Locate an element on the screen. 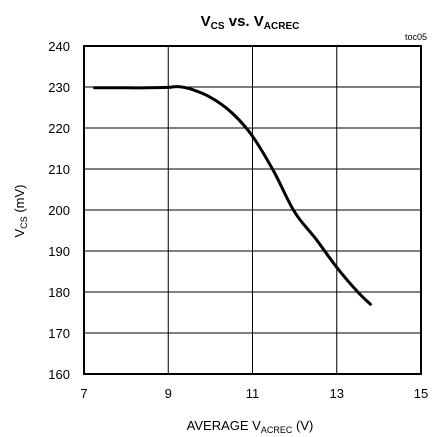 This screenshot has height=437, width=432. x-tick-label: 15 is located at coordinates (421, 393).